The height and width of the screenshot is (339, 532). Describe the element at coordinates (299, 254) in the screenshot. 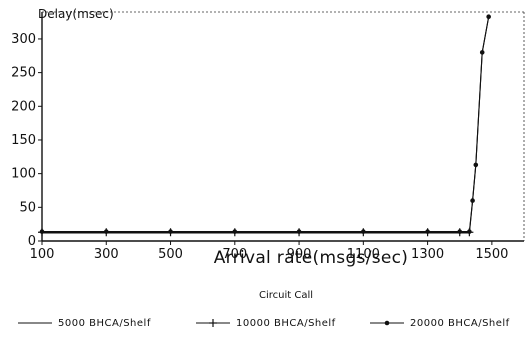

I see `x-tick-label: 900` at that location.